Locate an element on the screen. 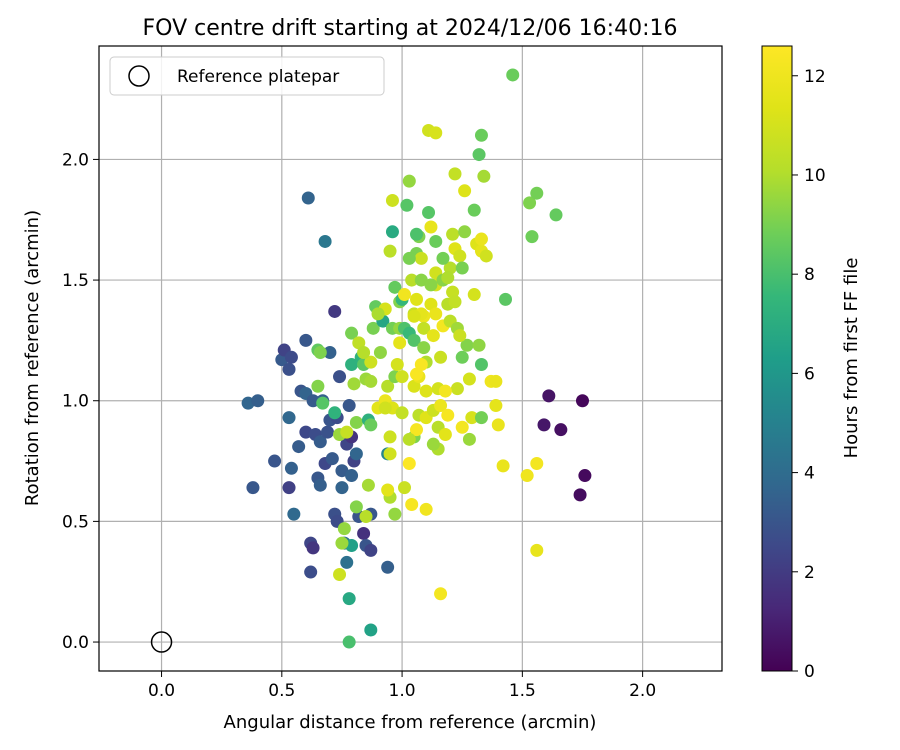 This screenshot has width=900, height=750. x-tick-label: 1.0 is located at coordinates (402, 691).